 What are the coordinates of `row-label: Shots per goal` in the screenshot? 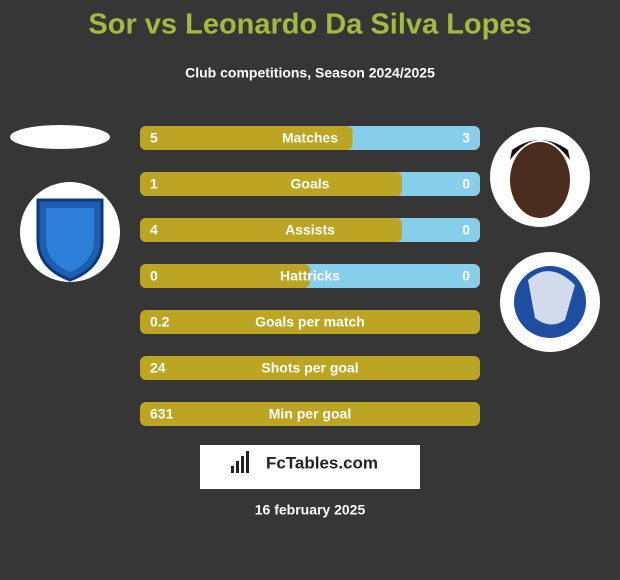 It's located at (309, 368).